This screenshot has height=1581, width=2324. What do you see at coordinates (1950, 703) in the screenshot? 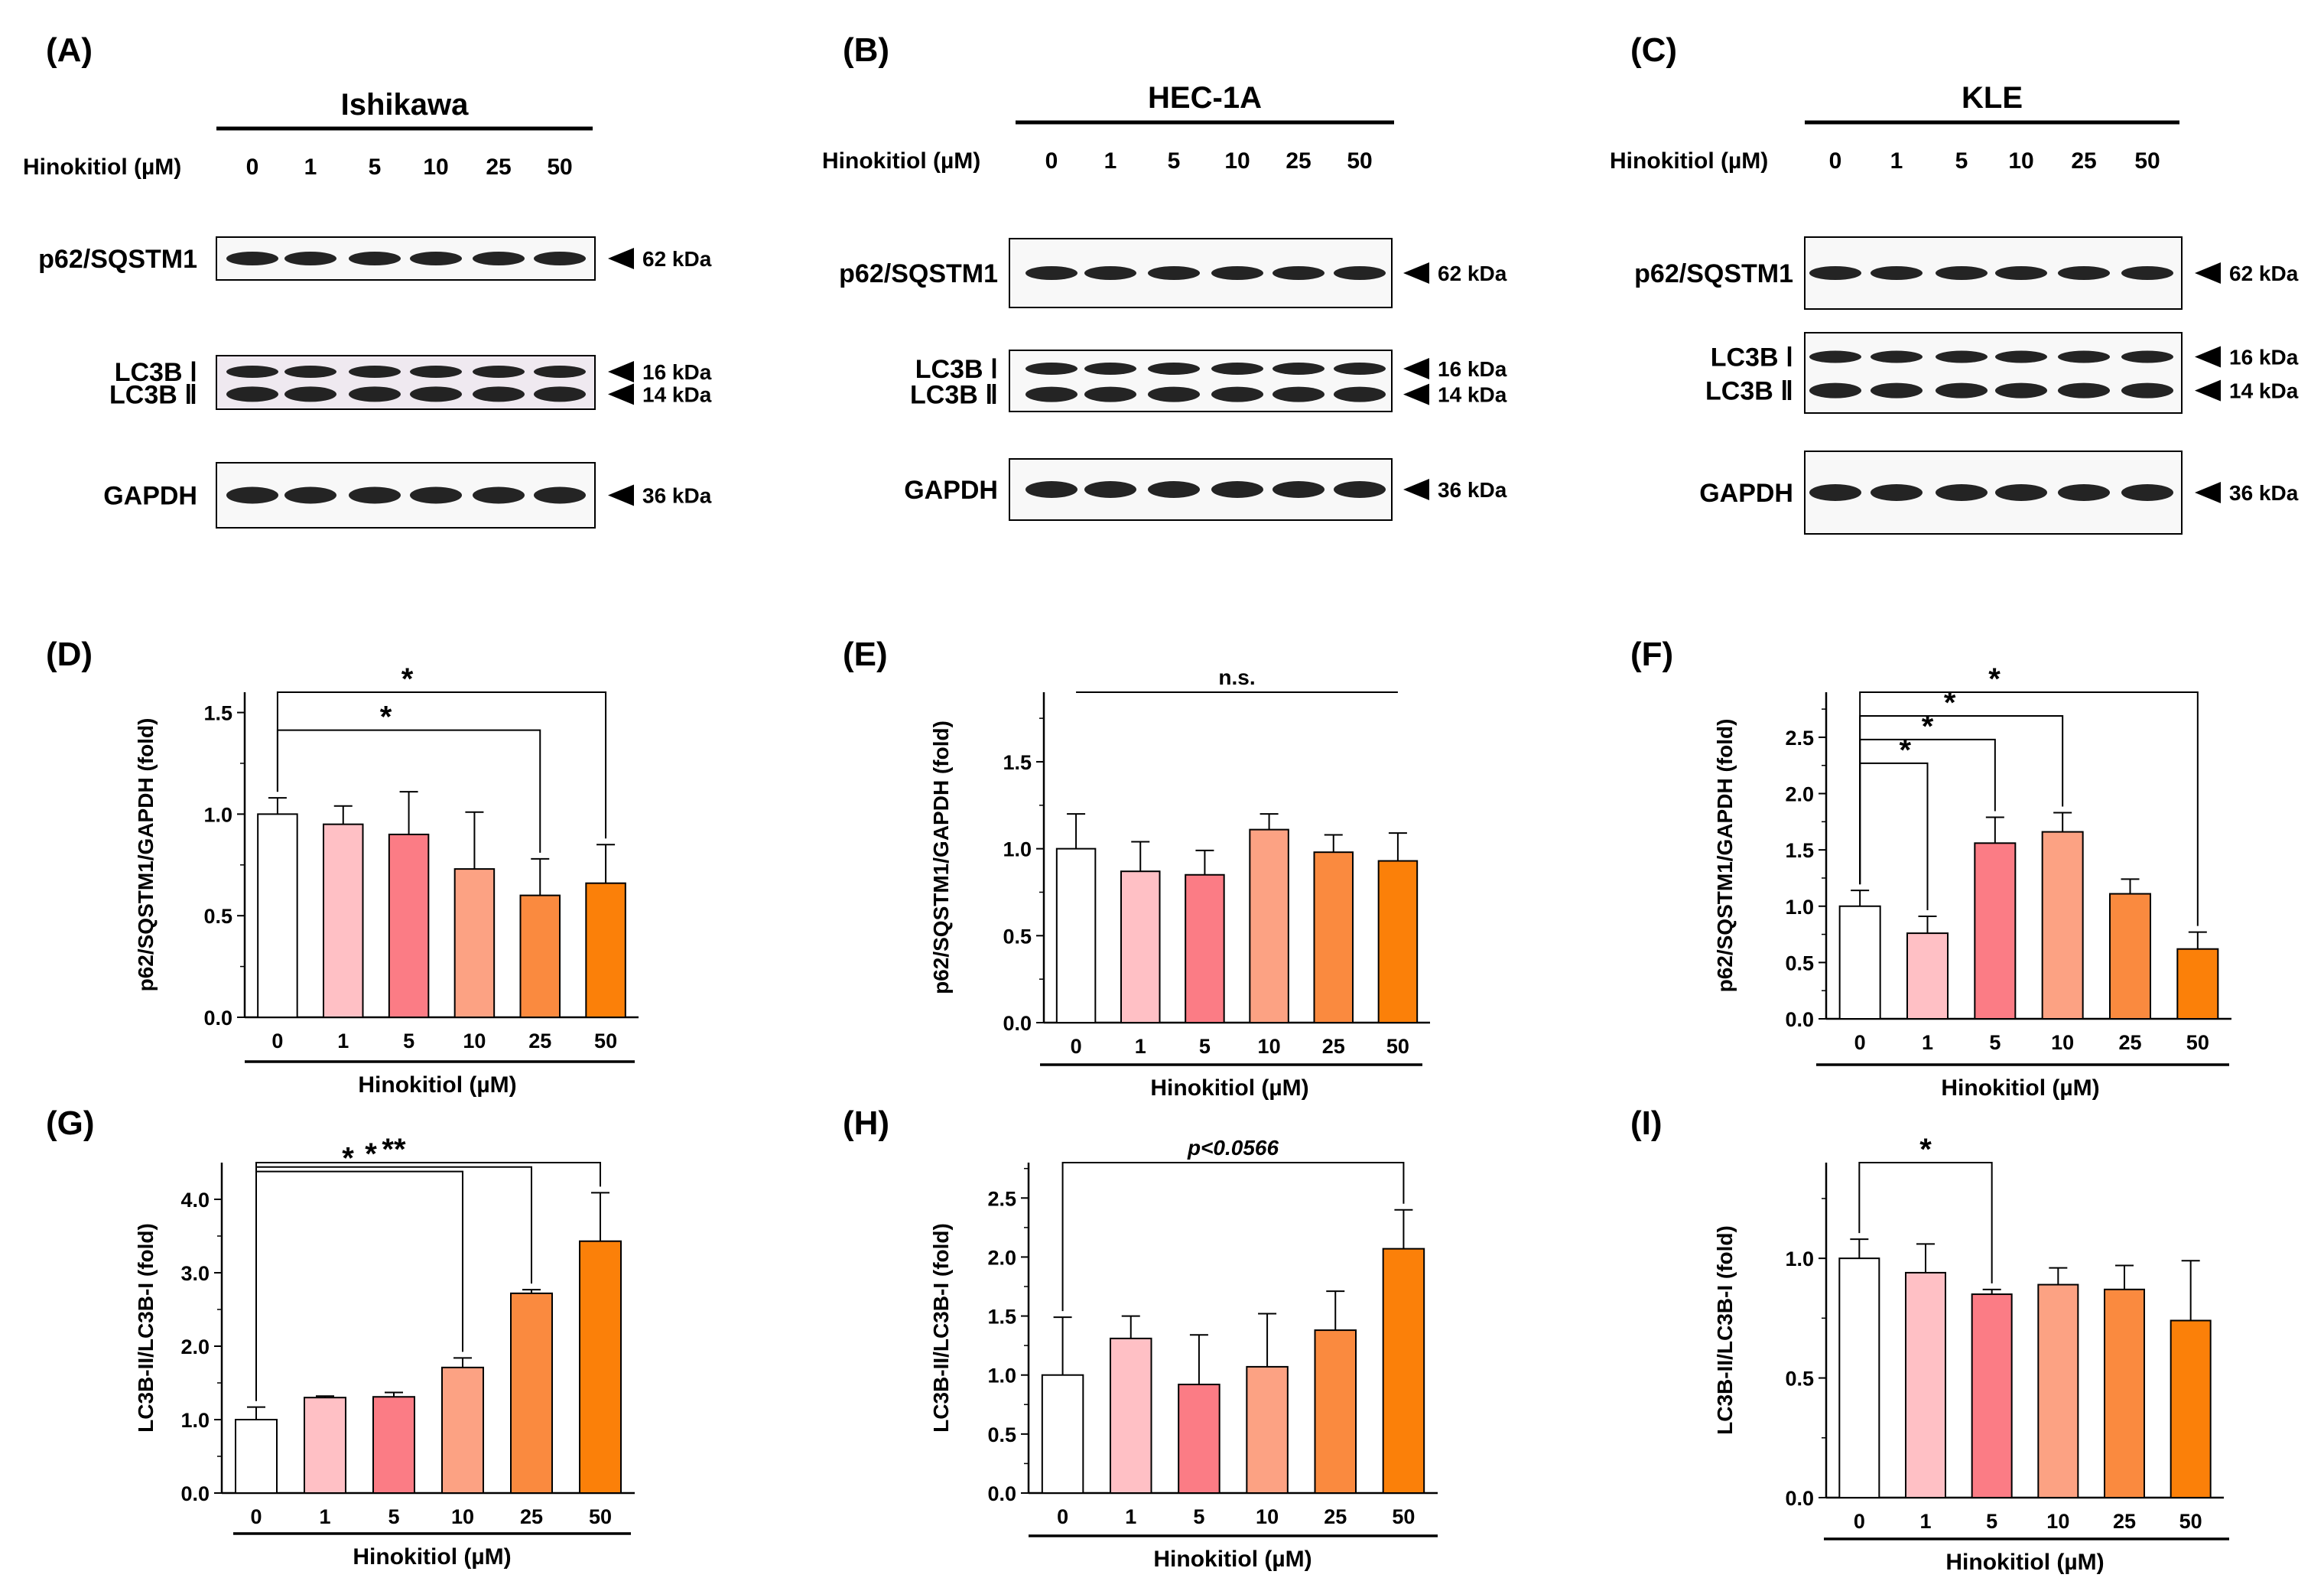
I see `significance-label: *` at bounding box center [1950, 703].